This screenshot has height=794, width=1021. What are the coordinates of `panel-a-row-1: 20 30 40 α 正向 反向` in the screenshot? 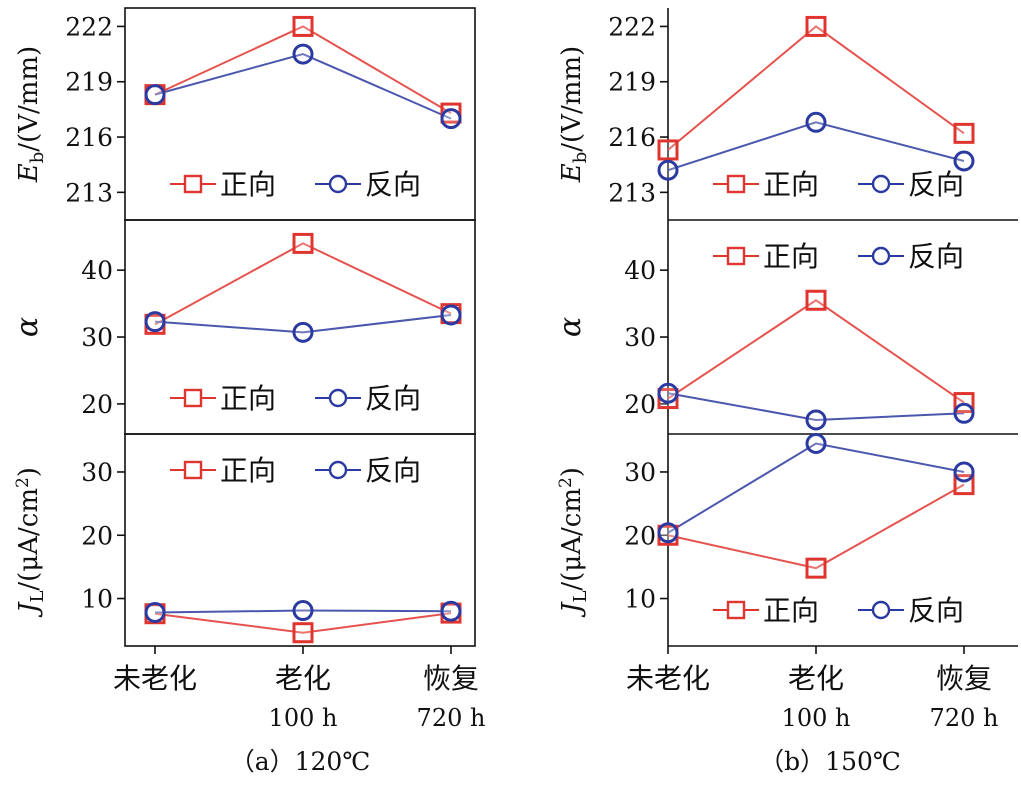 It's located at (243, 327).